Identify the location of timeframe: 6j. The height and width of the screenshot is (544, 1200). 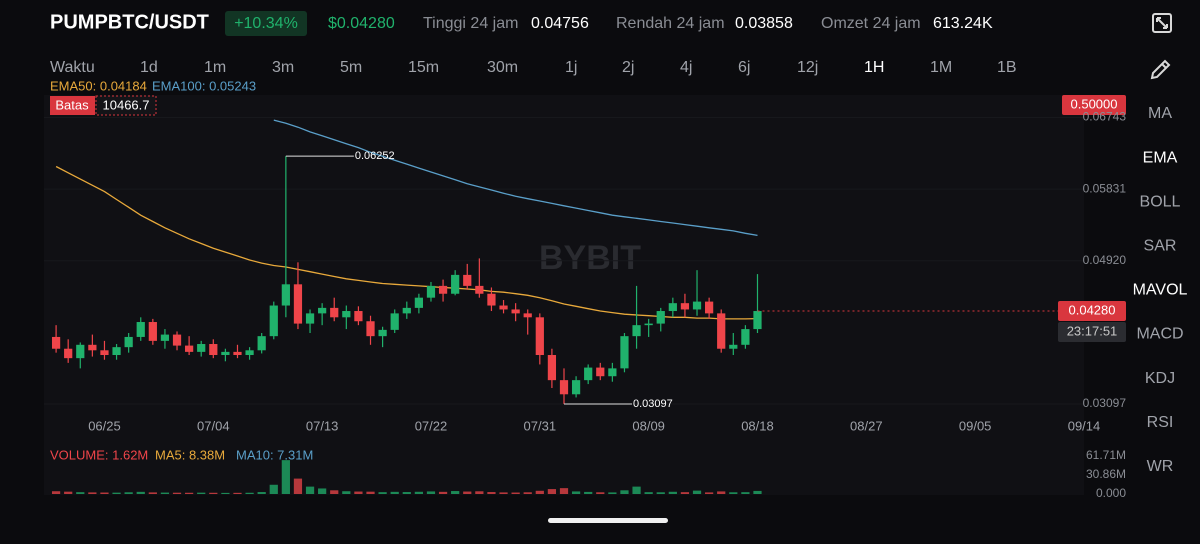
(744, 67).